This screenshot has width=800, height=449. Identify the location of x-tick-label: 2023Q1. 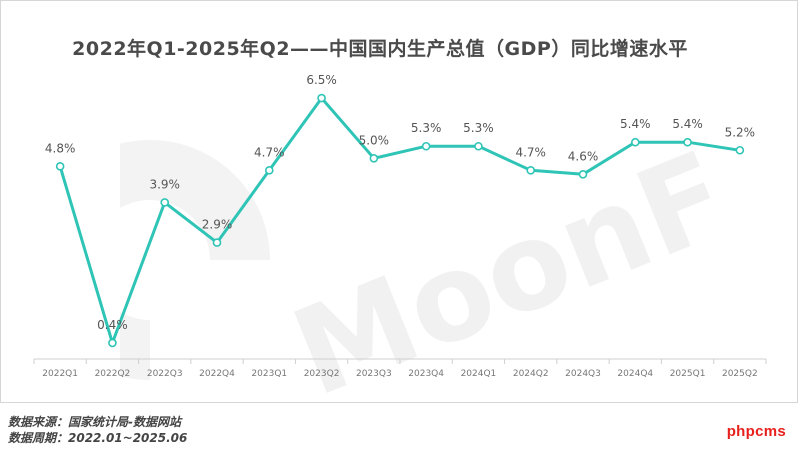
(269, 374).